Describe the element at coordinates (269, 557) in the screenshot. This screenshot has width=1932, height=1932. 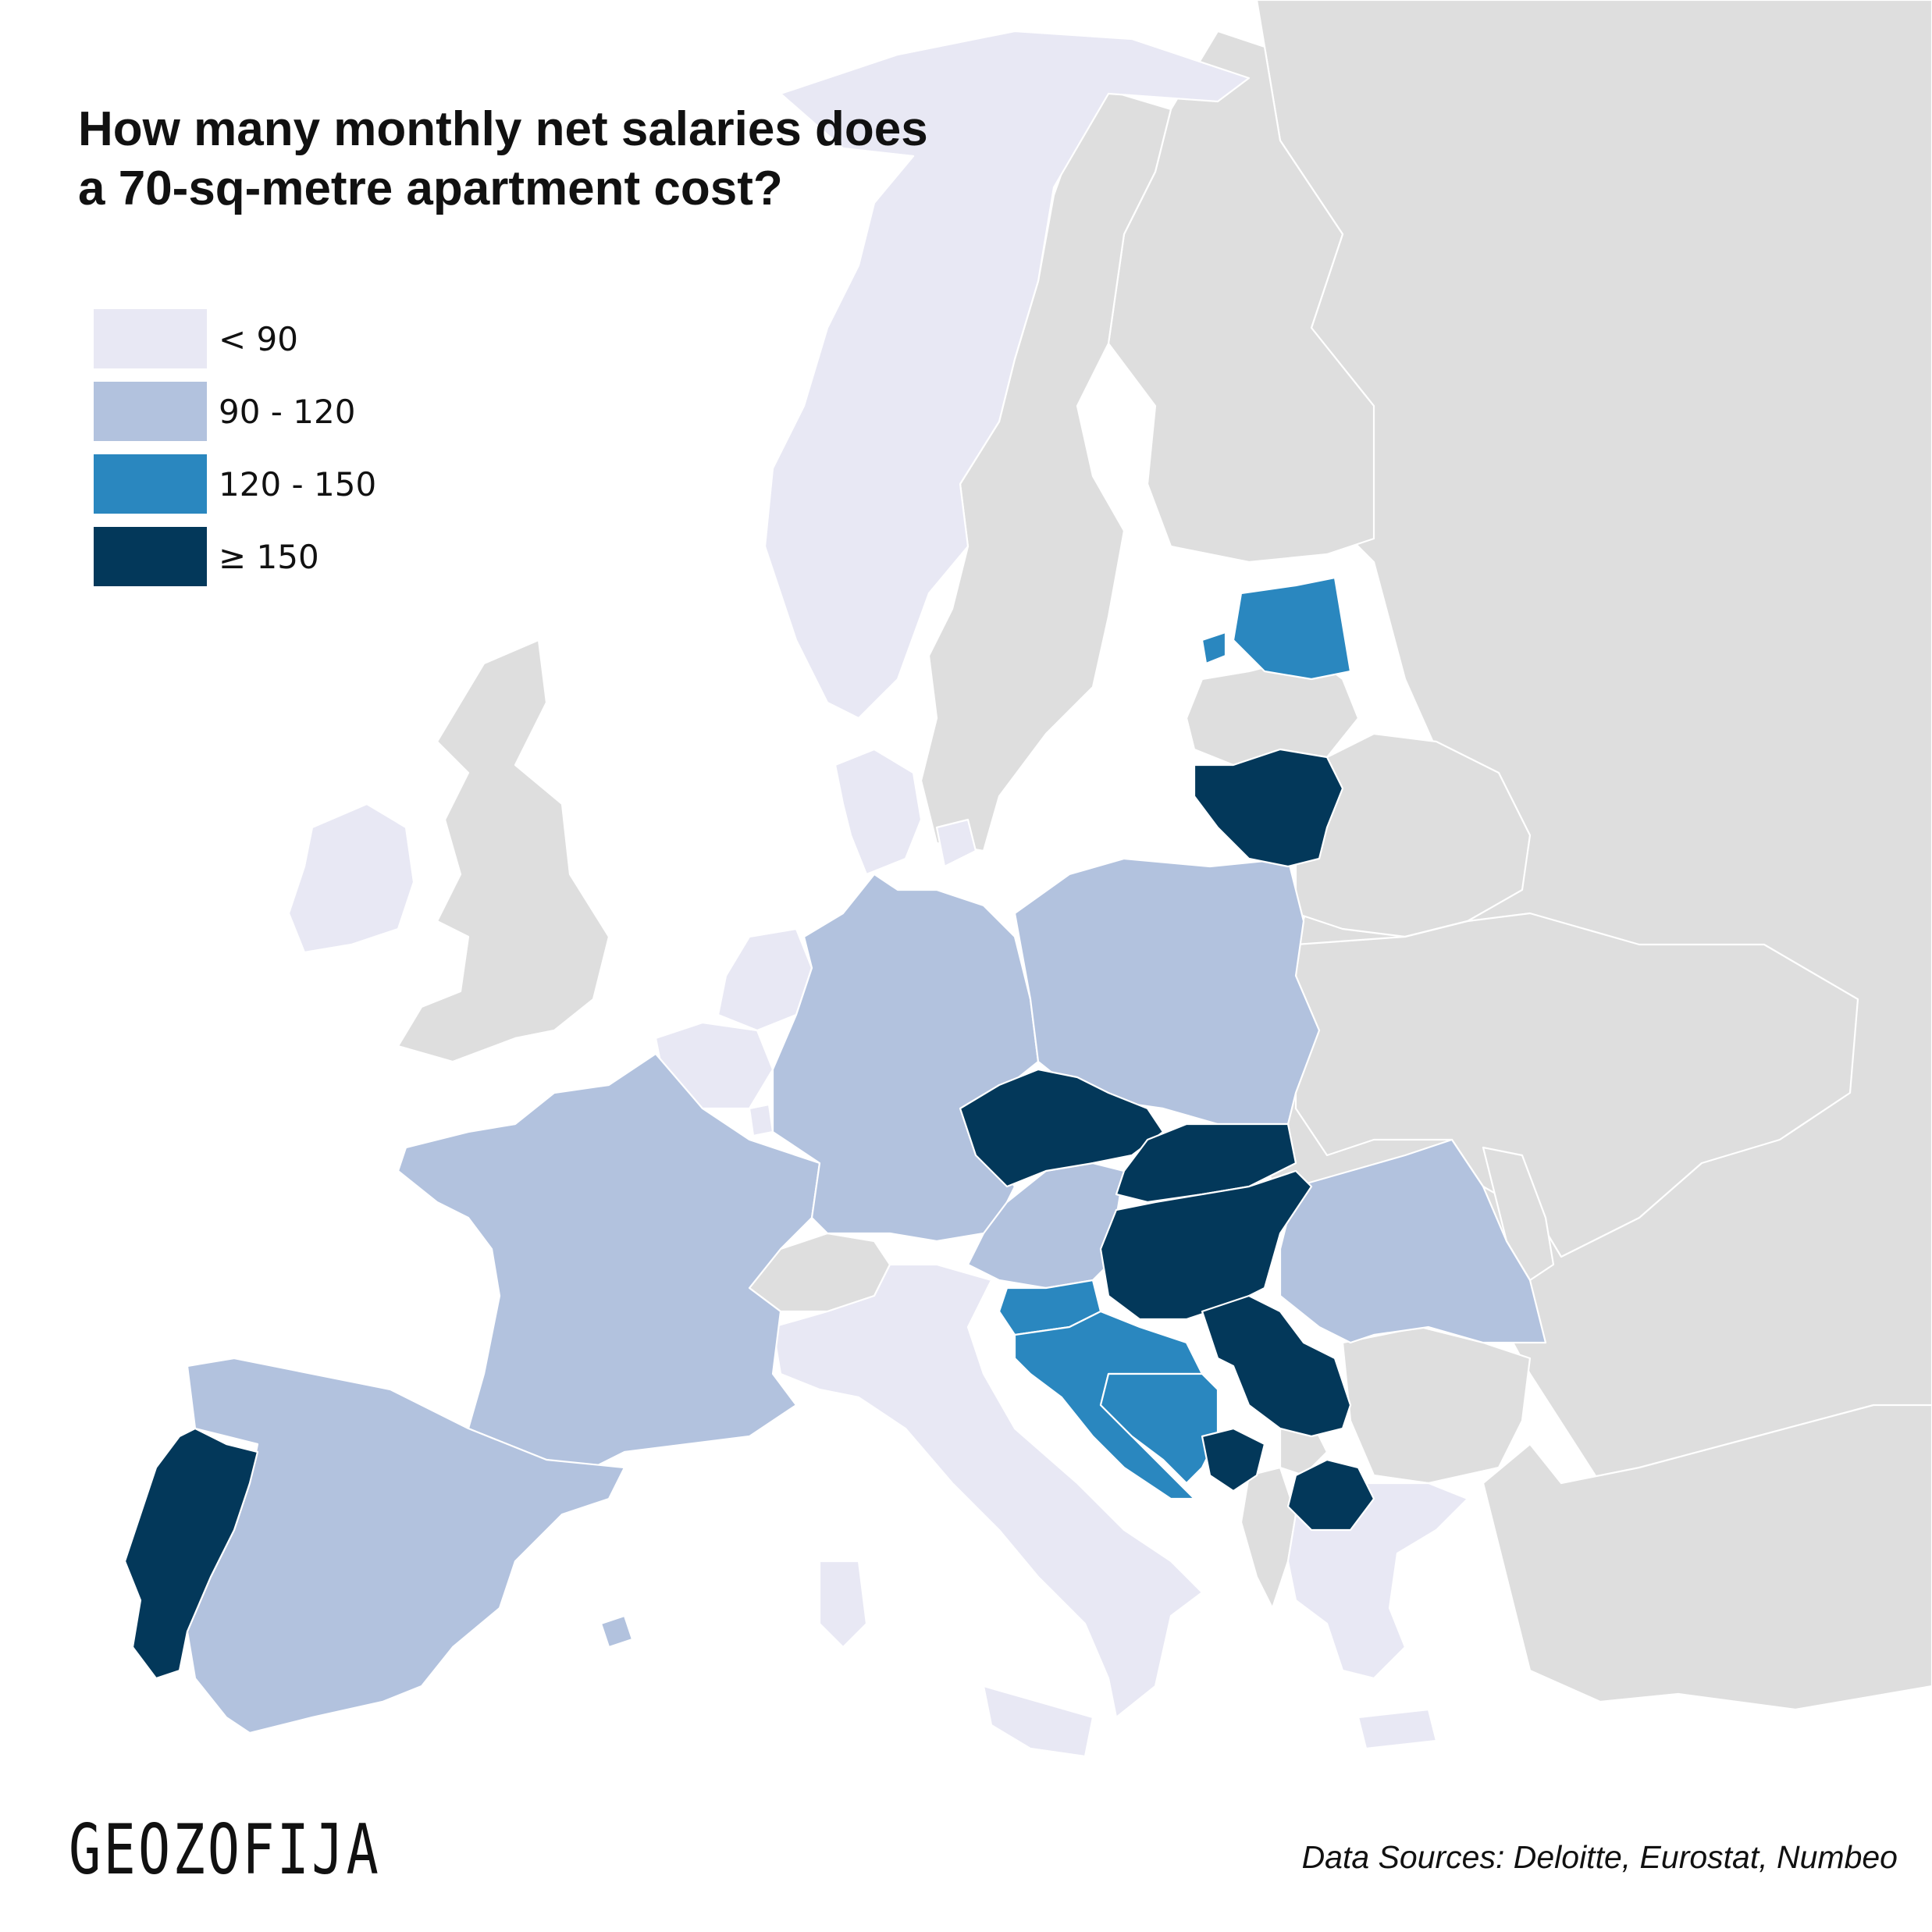
I see `legend-label: ≥ 150` at that location.